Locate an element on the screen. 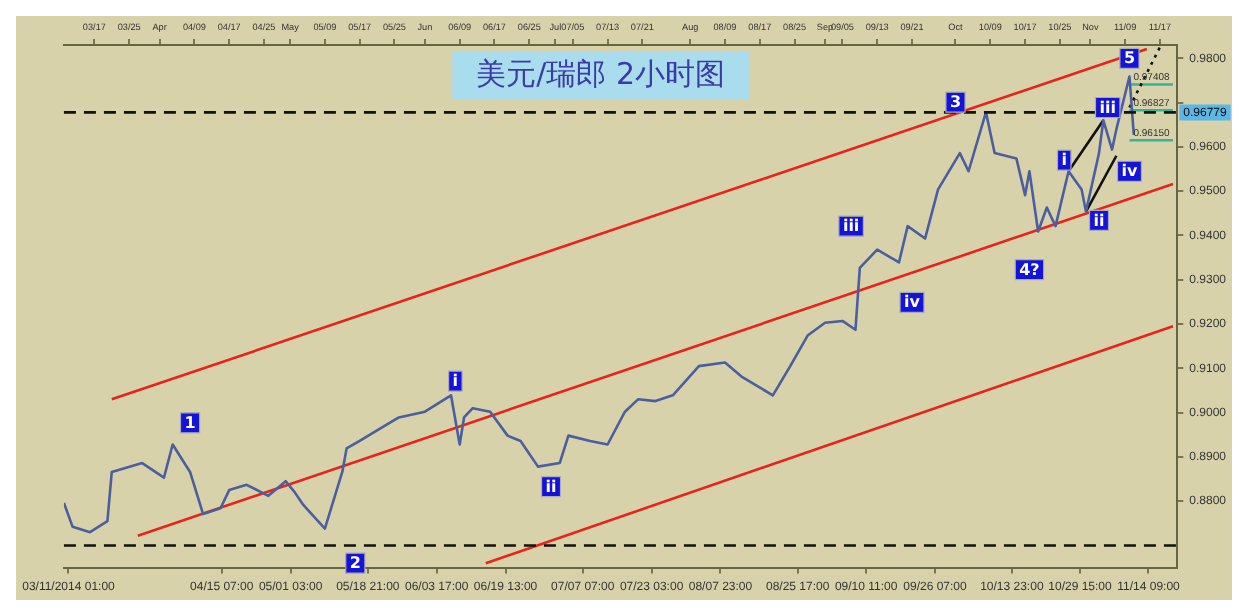 The image size is (1248, 616). chart-title: 美元/瑞郎 2小时图 is located at coordinates (600, 73).